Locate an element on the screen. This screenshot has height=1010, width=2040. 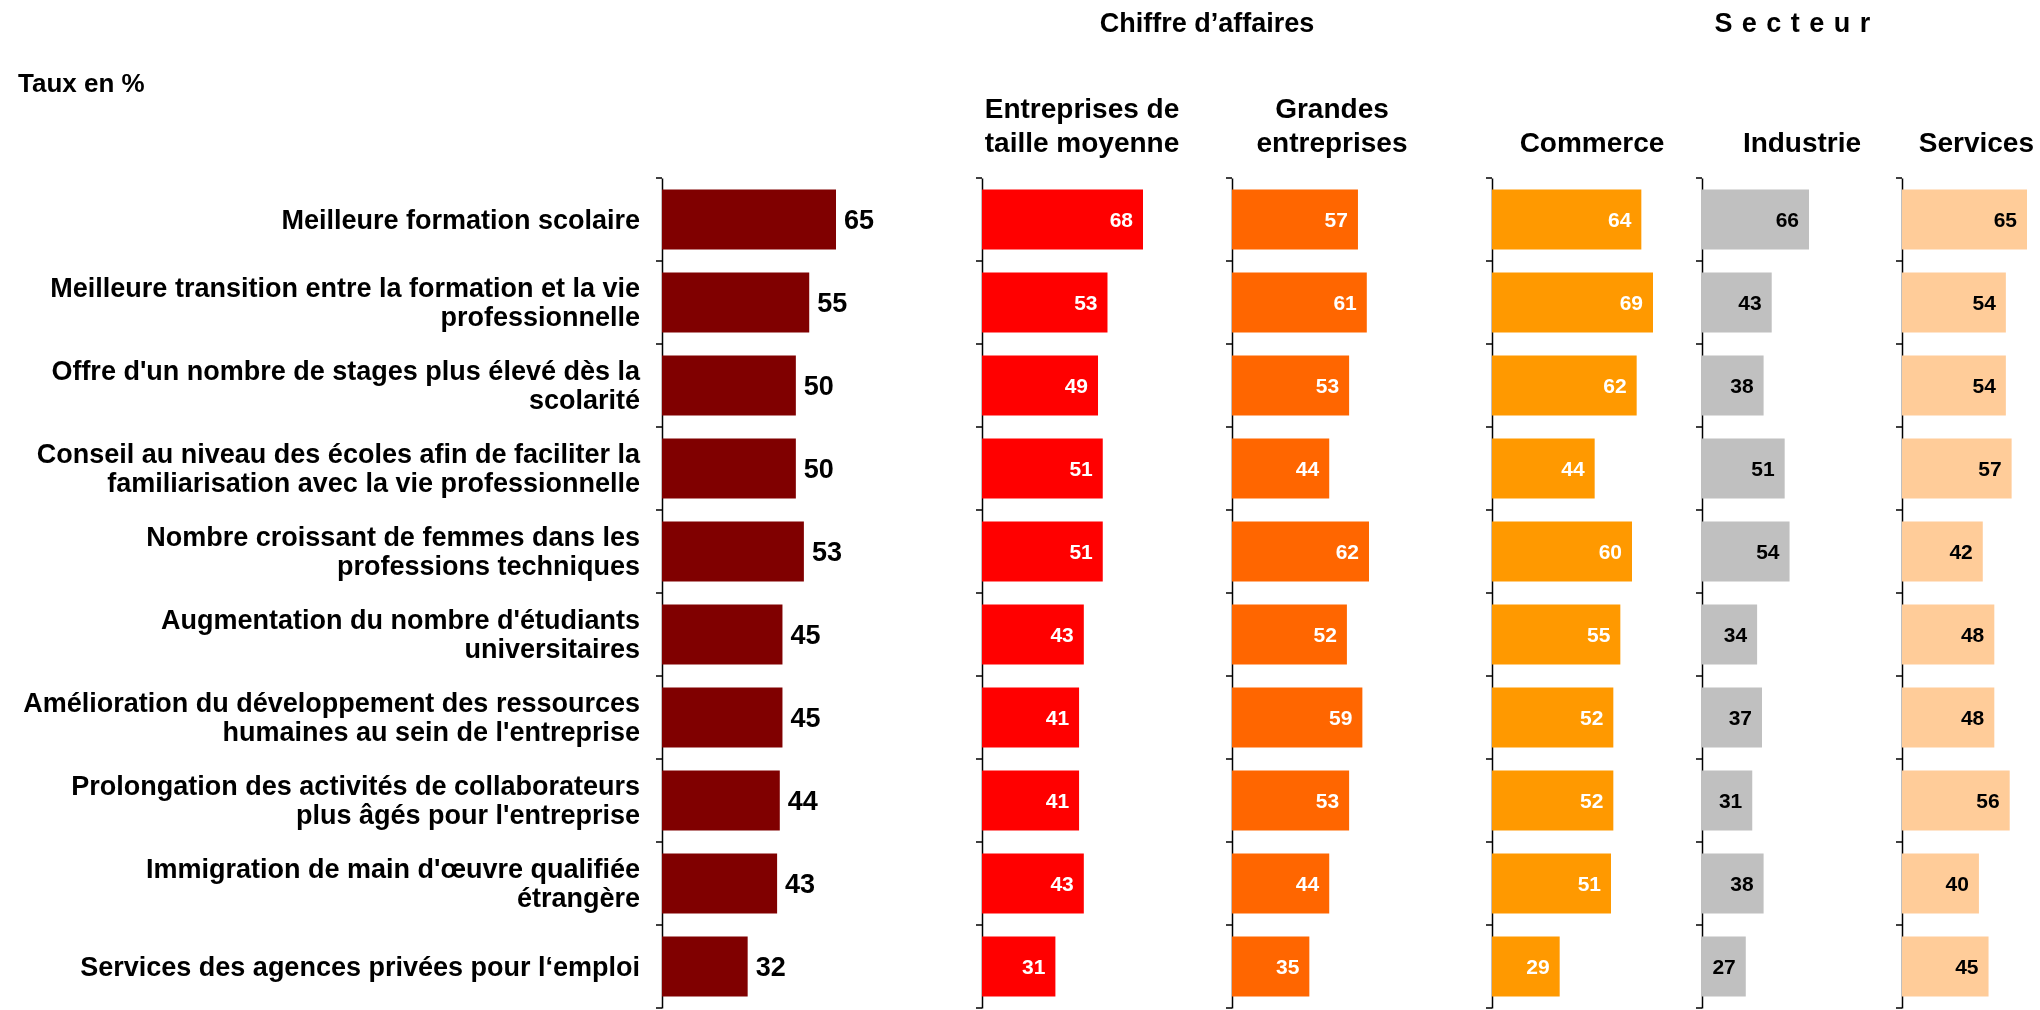
data-label: 69 is located at coordinates (1631, 302).